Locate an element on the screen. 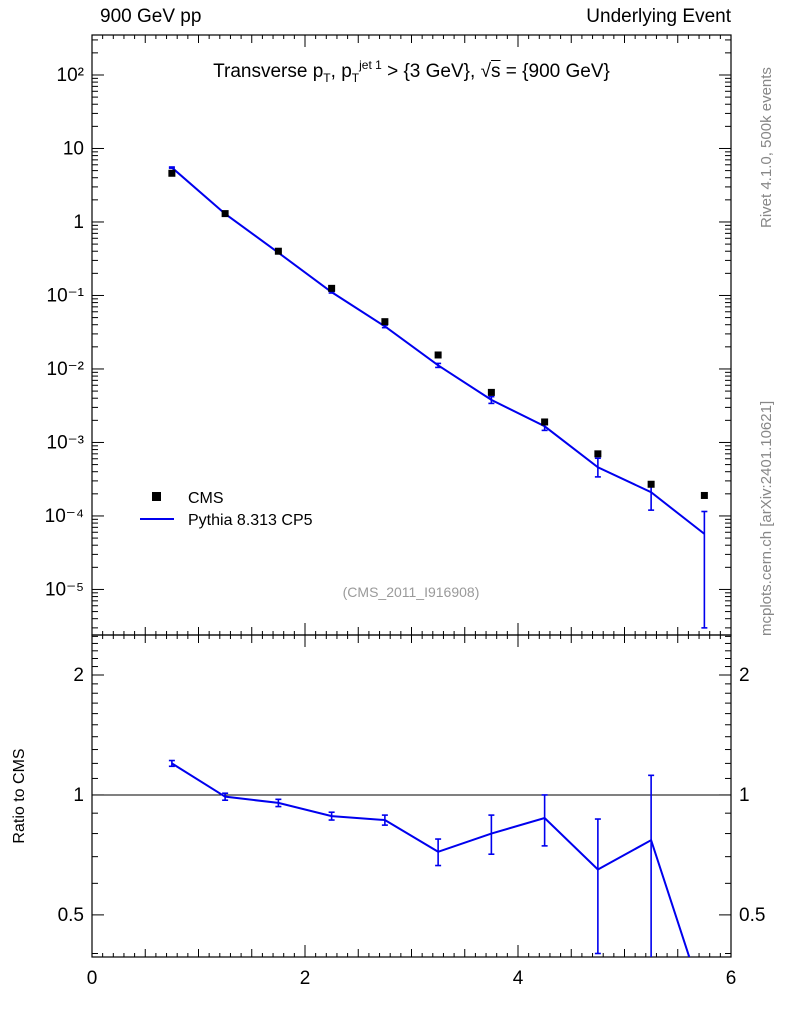 The image size is (786, 1024). plot-title-fragment: Transverse p is located at coordinates (268, 71).